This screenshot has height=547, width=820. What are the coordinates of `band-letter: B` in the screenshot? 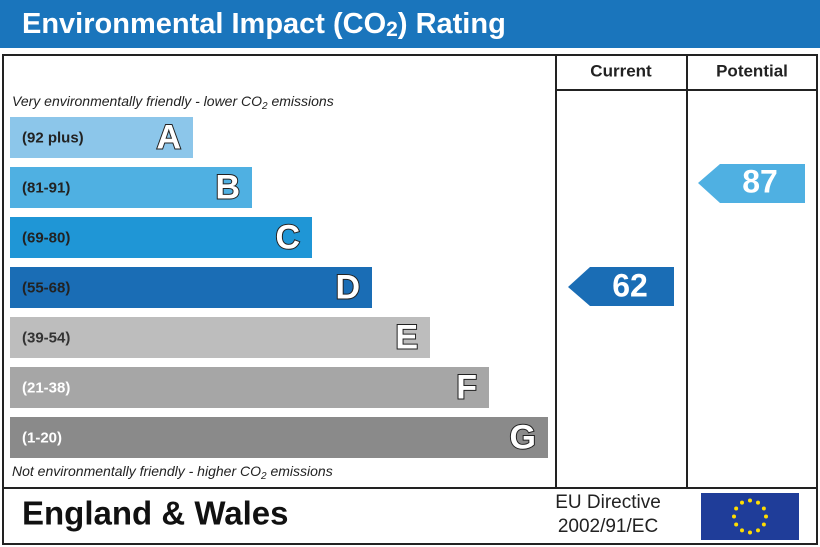 It's located at (227, 187).